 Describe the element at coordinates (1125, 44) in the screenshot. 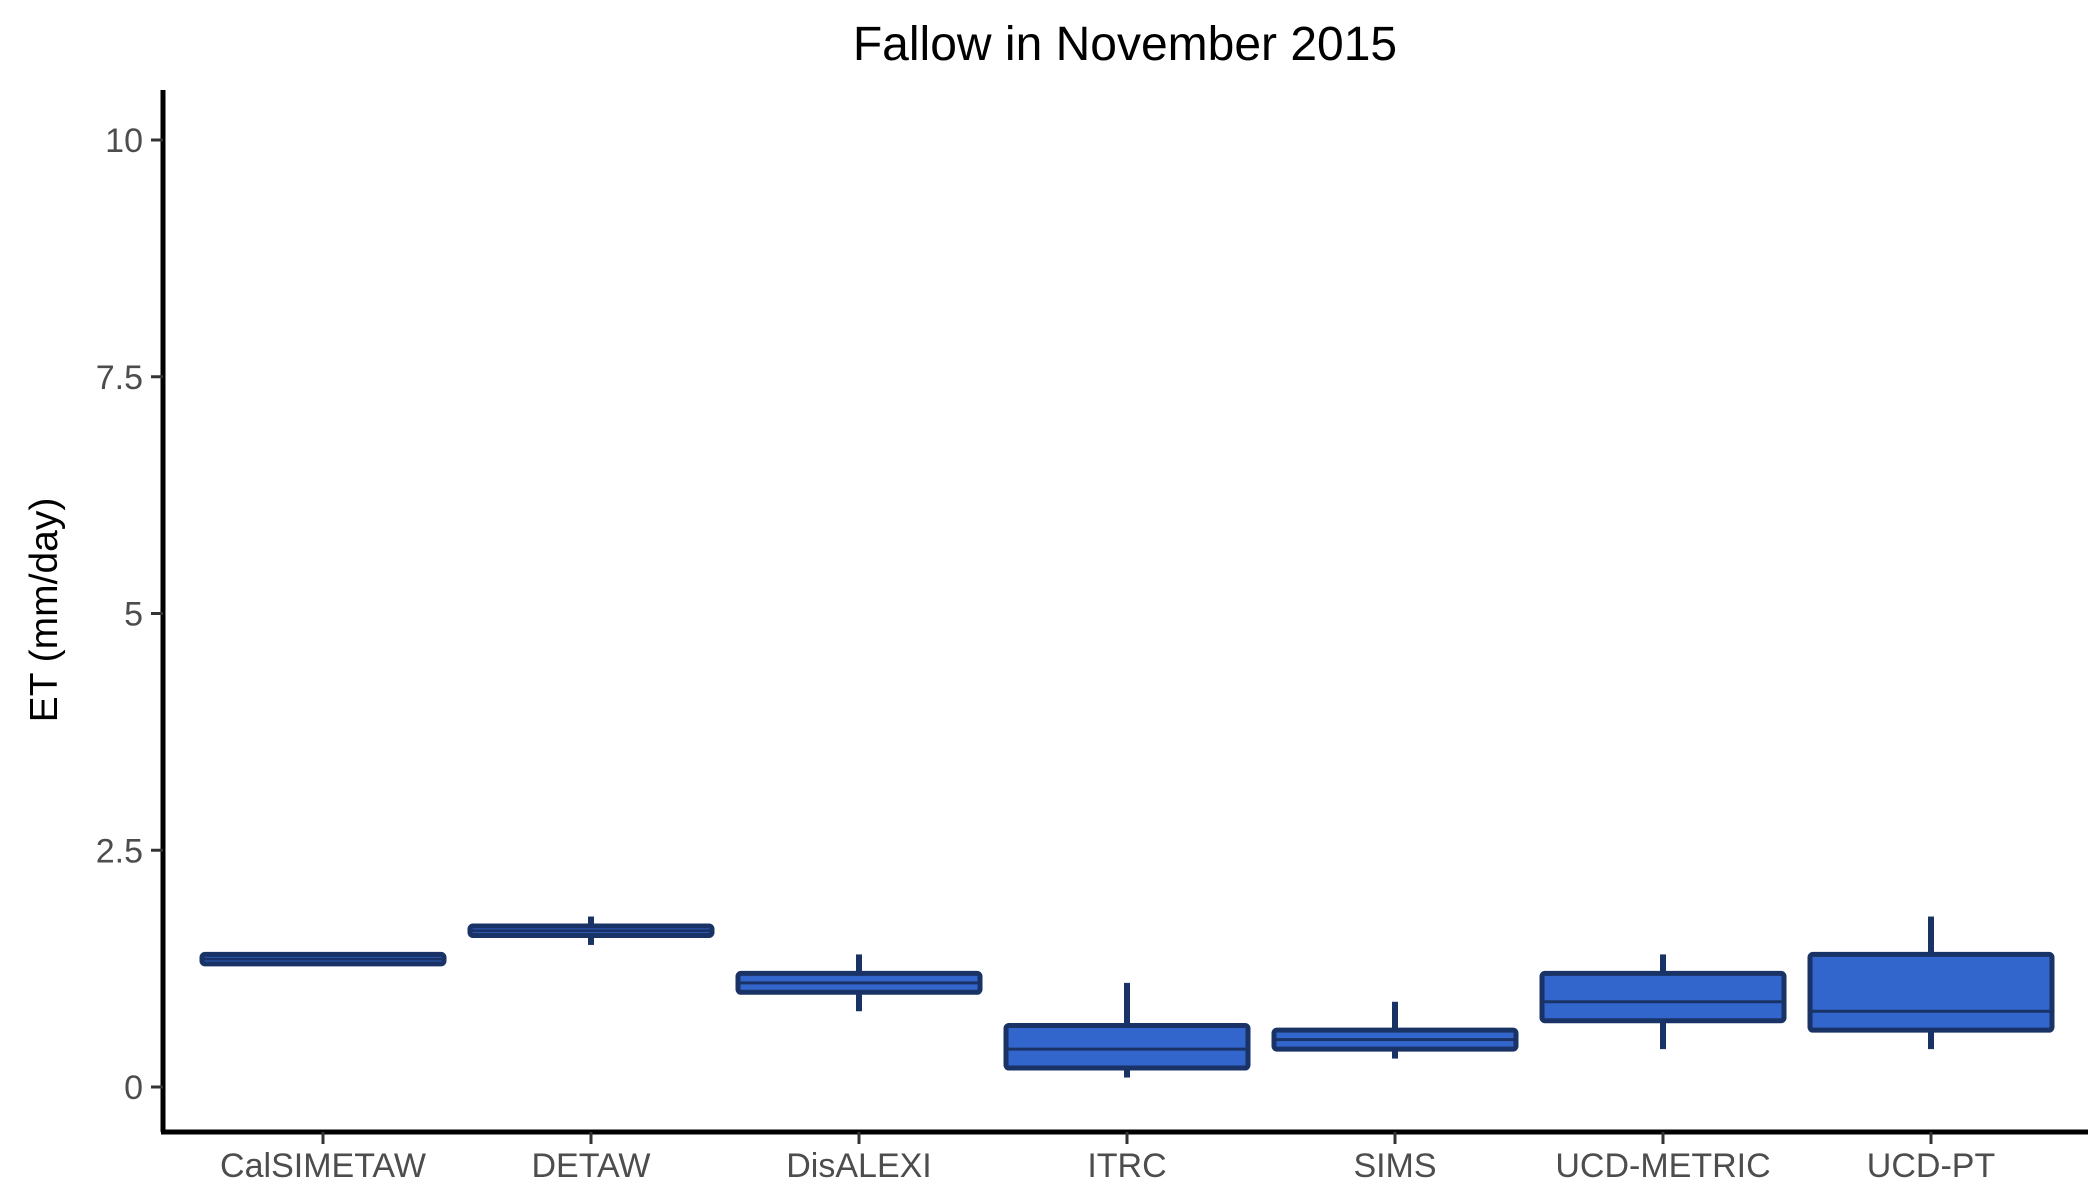

I see `chart-title: Fallow in November 2015` at that location.